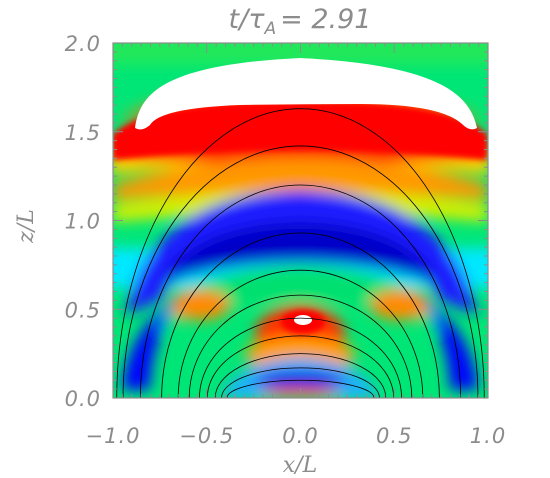  Describe the element at coordinates (300, 465) in the screenshot. I see `x-axis-label: x/L` at that location.